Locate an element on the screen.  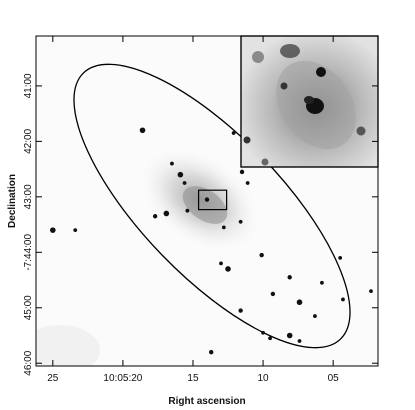
y-tick-label: 41:00 is located at coordinates (28, 85).